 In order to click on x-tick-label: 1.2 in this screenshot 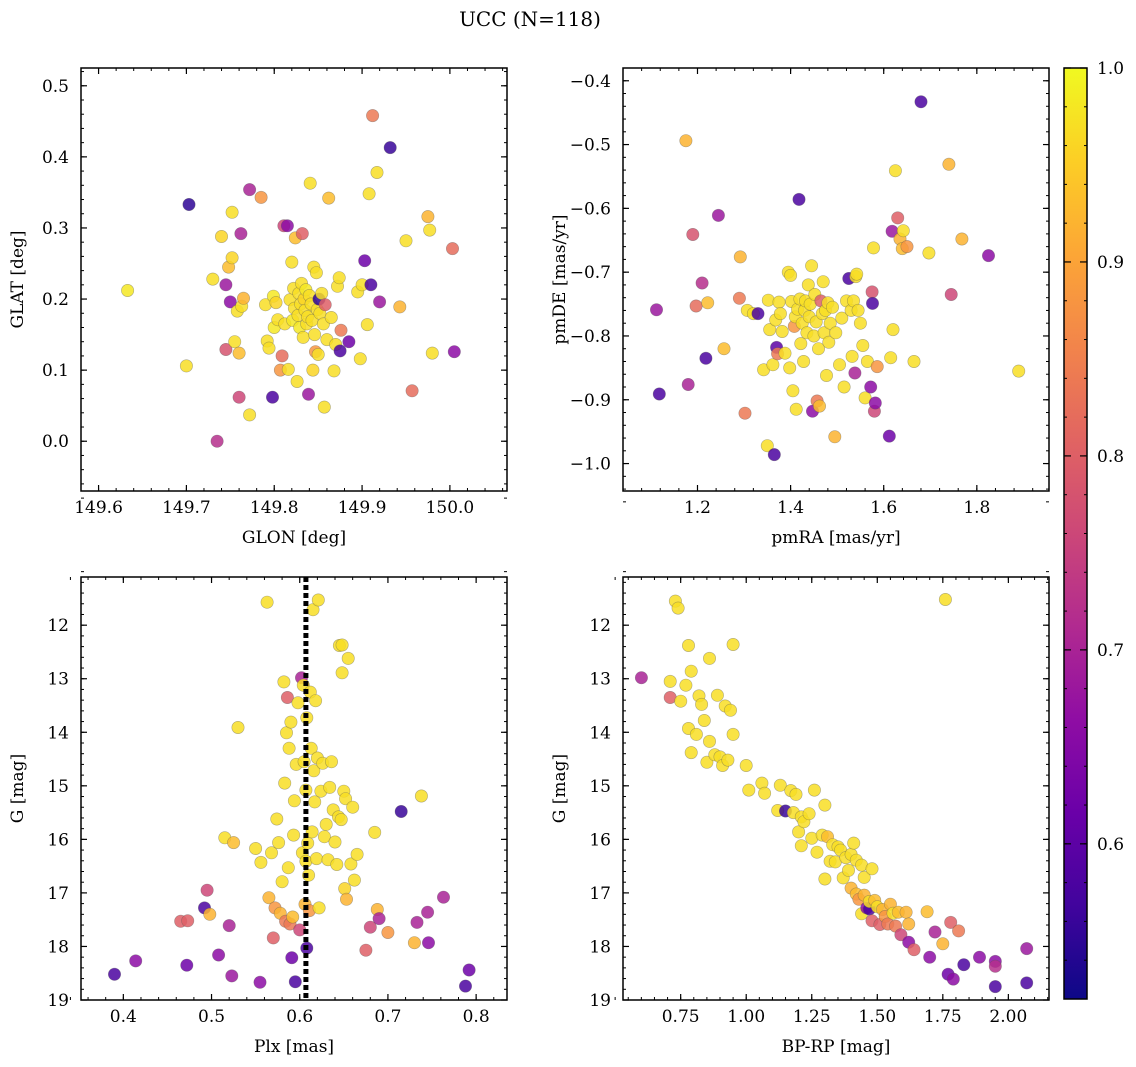, I will do `click(697, 508)`.